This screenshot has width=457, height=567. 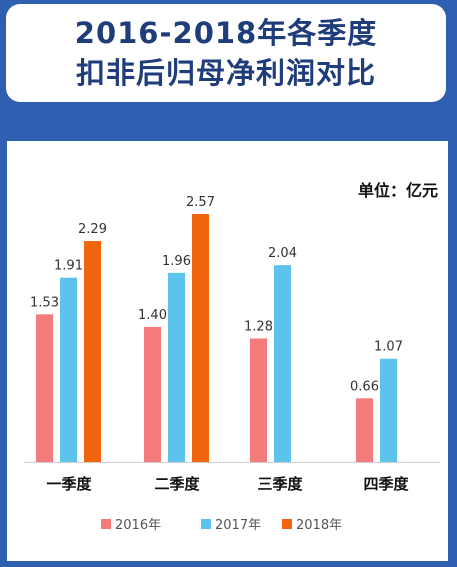 I want to click on category-label: 三季度, so click(x=280, y=484).